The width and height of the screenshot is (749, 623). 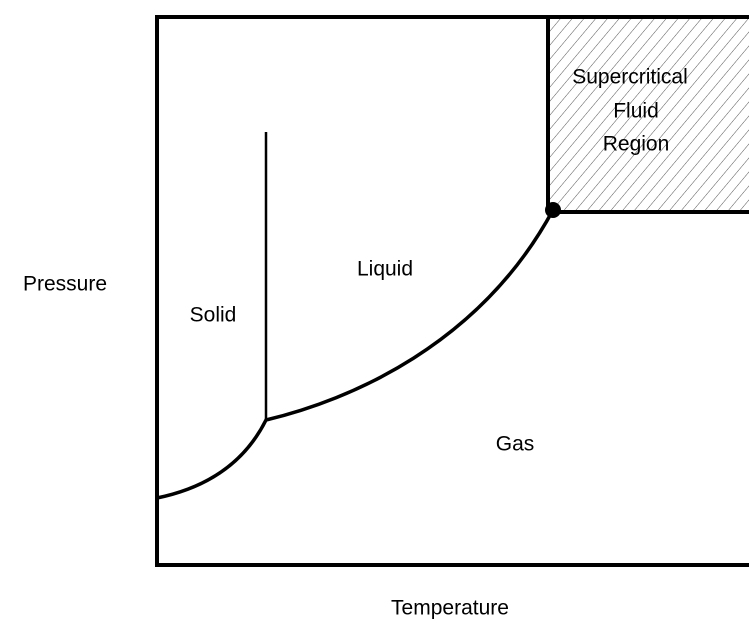 What do you see at coordinates (65, 284) in the screenshot?
I see `y-axis-label: Pressure` at bounding box center [65, 284].